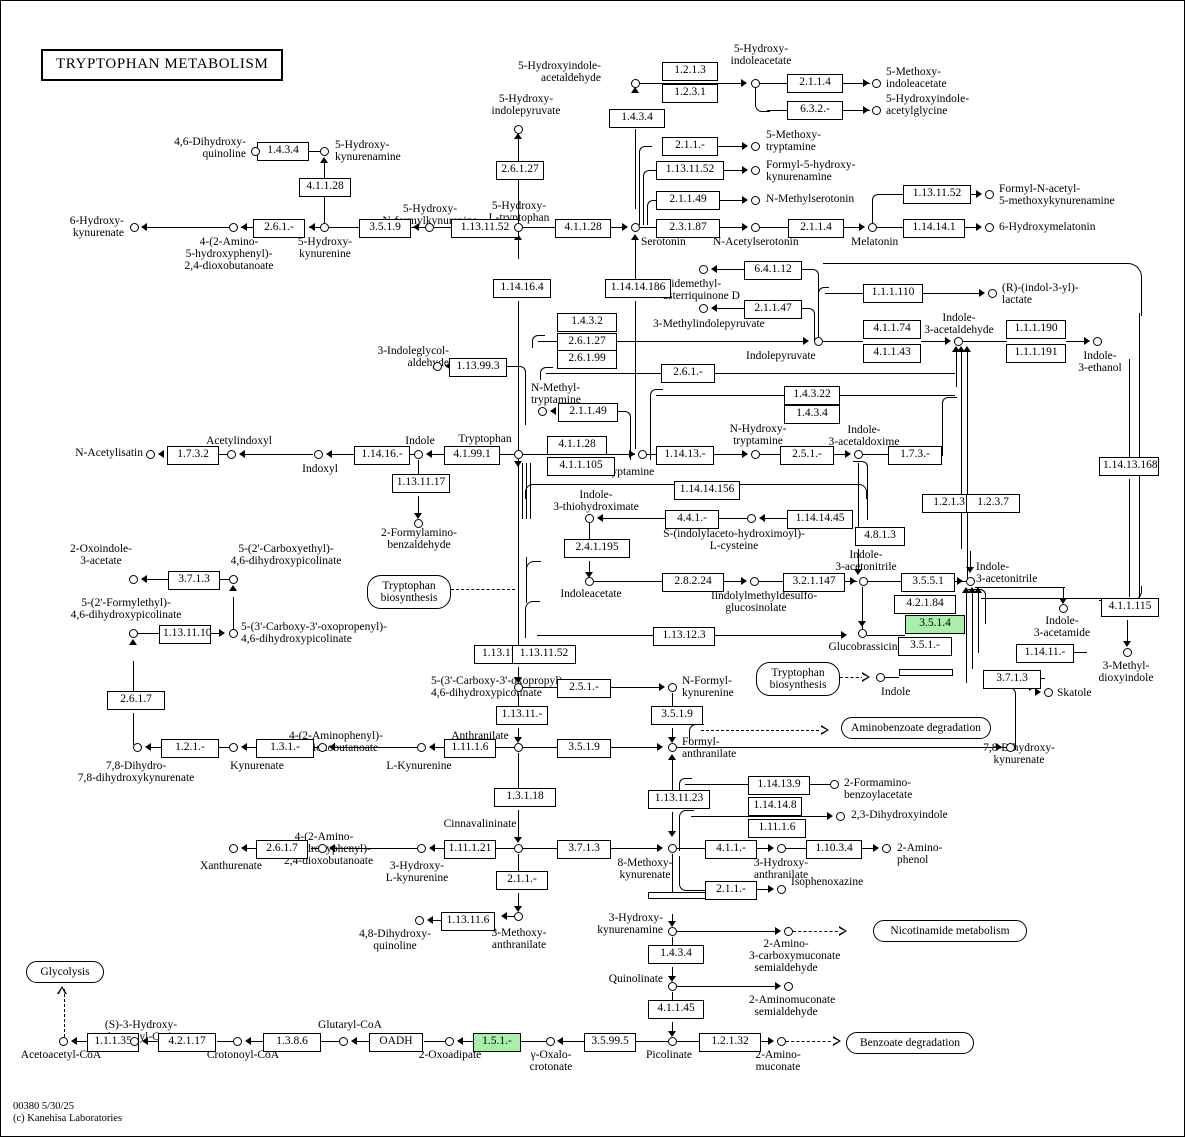 Image resolution: width=1185 pixels, height=1137 pixels. I want to click on enzyme-1.13.11.23: 1.14.13.9, so click(779, 785).